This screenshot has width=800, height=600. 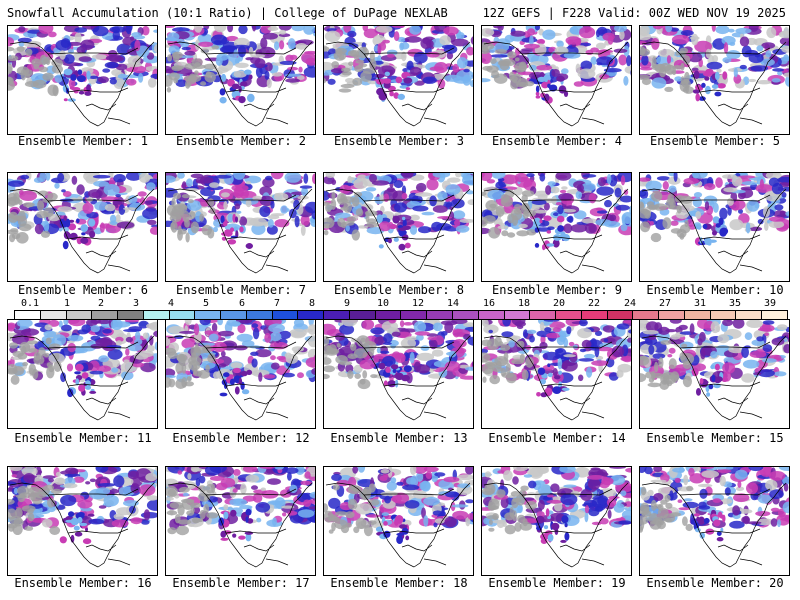 I want to click on ensemble-member-caption: Ensemble Member: 2, so click(x=241, y=141).